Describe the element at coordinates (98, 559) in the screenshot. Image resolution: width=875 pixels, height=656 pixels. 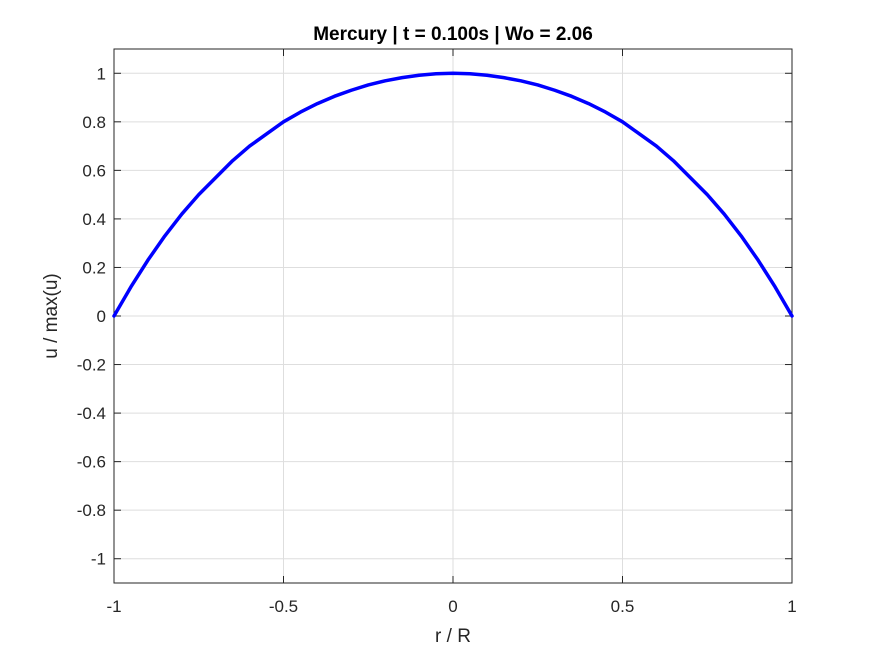
I see `y-tick-label-0: -1` at that location.